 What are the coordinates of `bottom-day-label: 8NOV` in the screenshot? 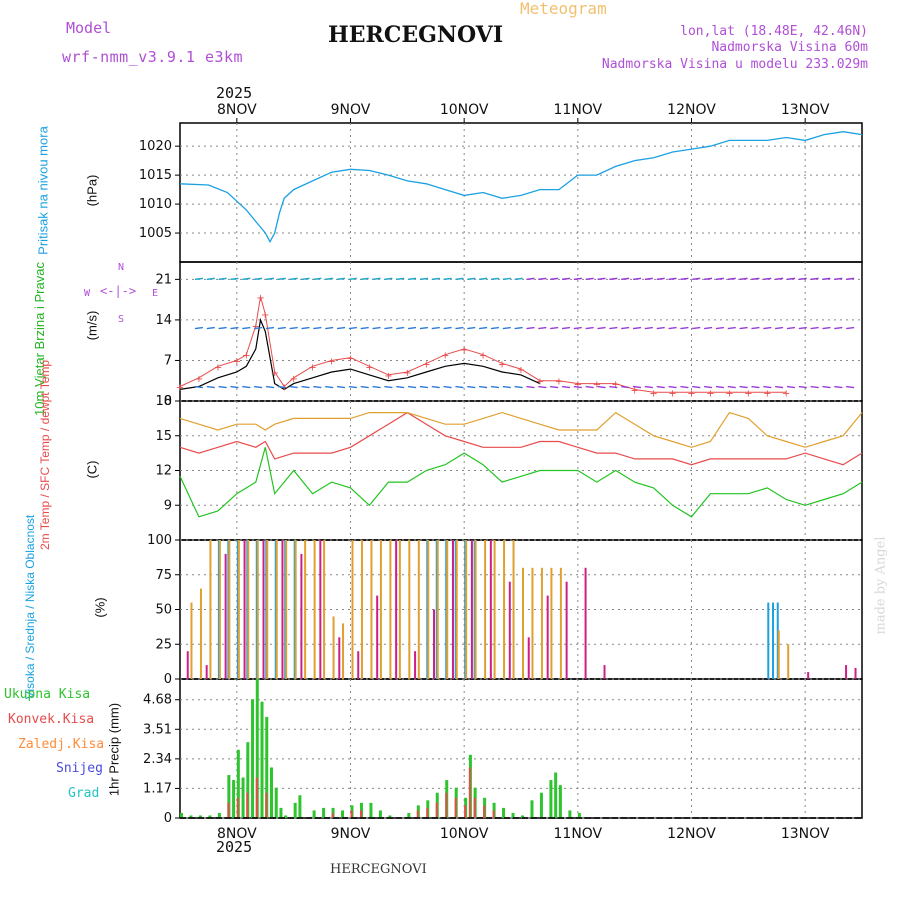 It's located at (237, 834).